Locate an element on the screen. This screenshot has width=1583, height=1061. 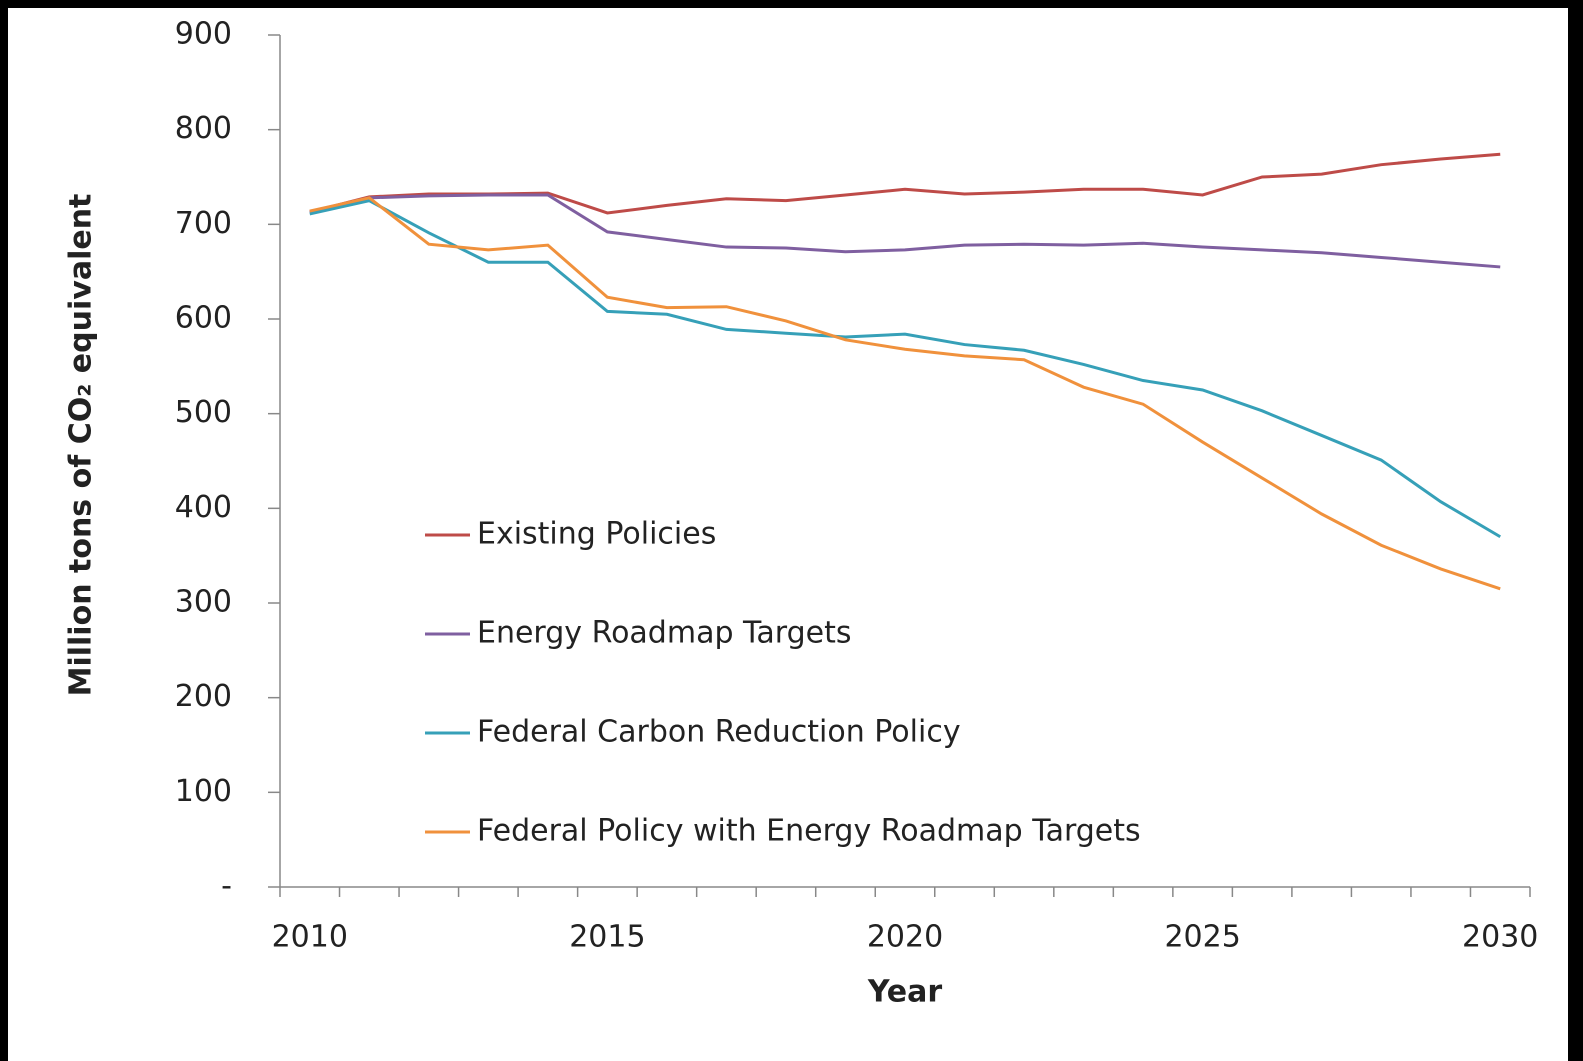
x-tick-label: 2010 is located at coordinates (310, 937).